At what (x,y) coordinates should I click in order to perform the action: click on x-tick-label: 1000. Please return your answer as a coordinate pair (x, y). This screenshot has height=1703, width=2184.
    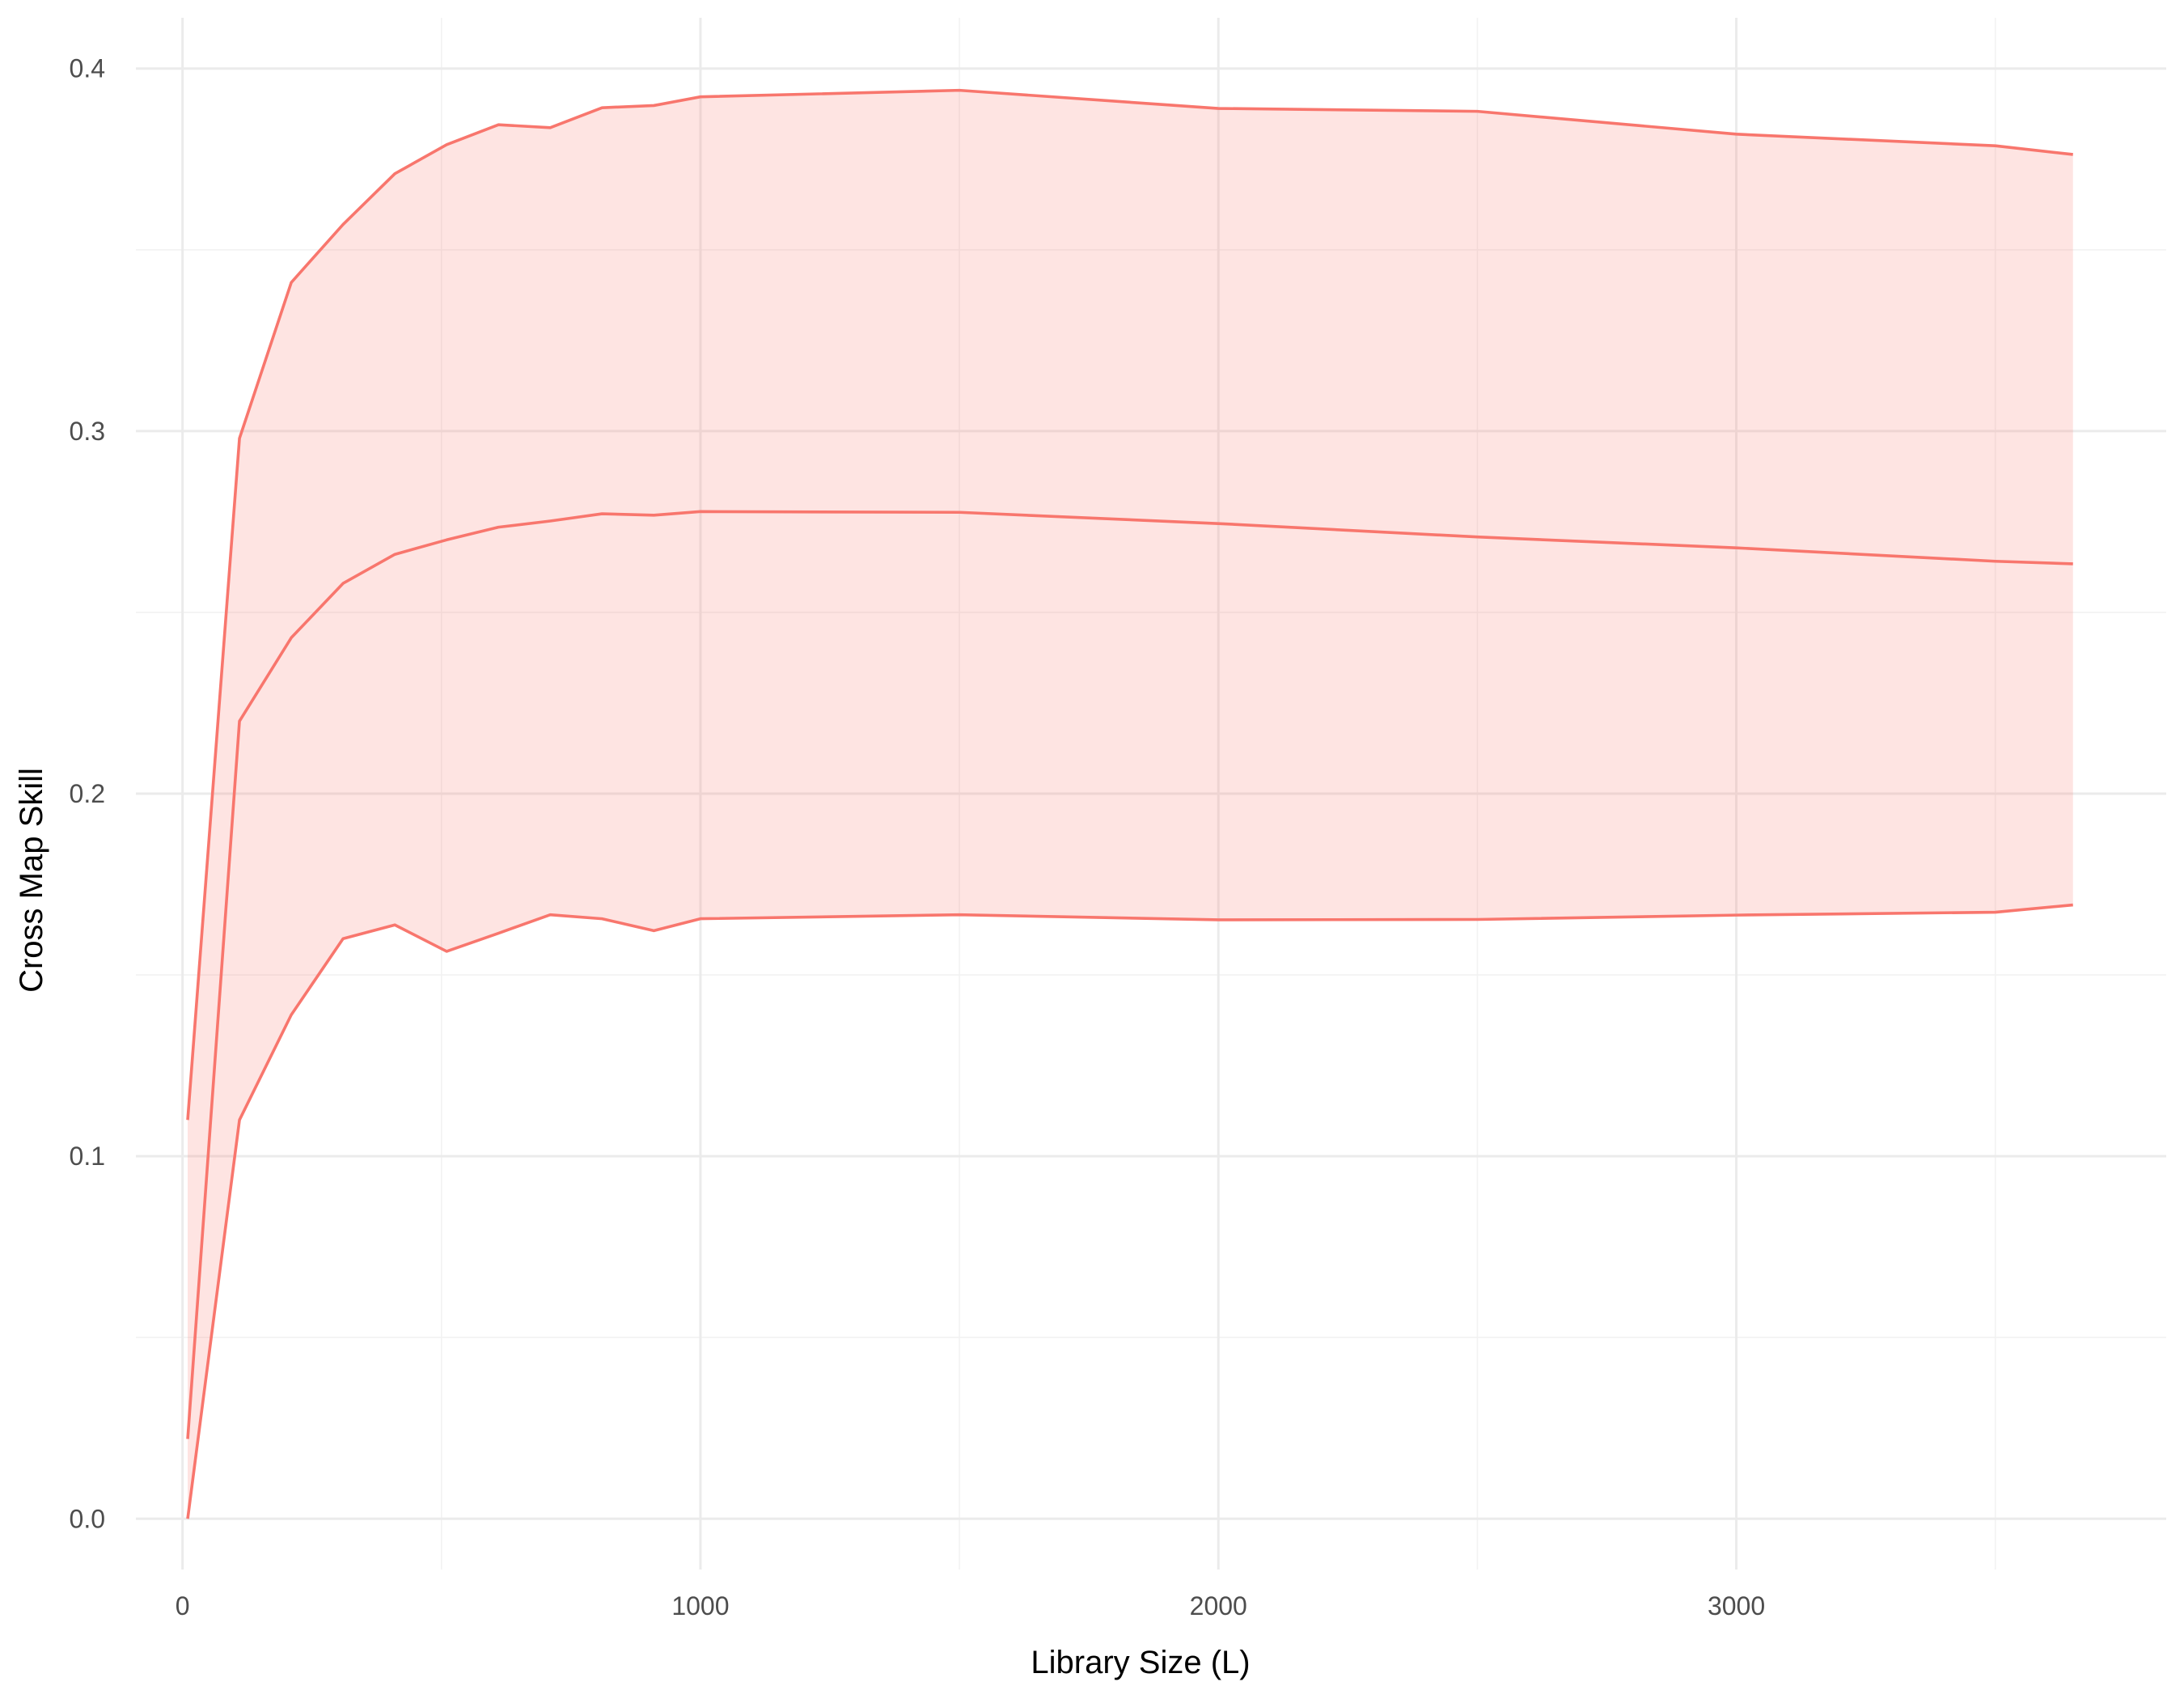
    Looking at the image, I should click on (700, 1605).